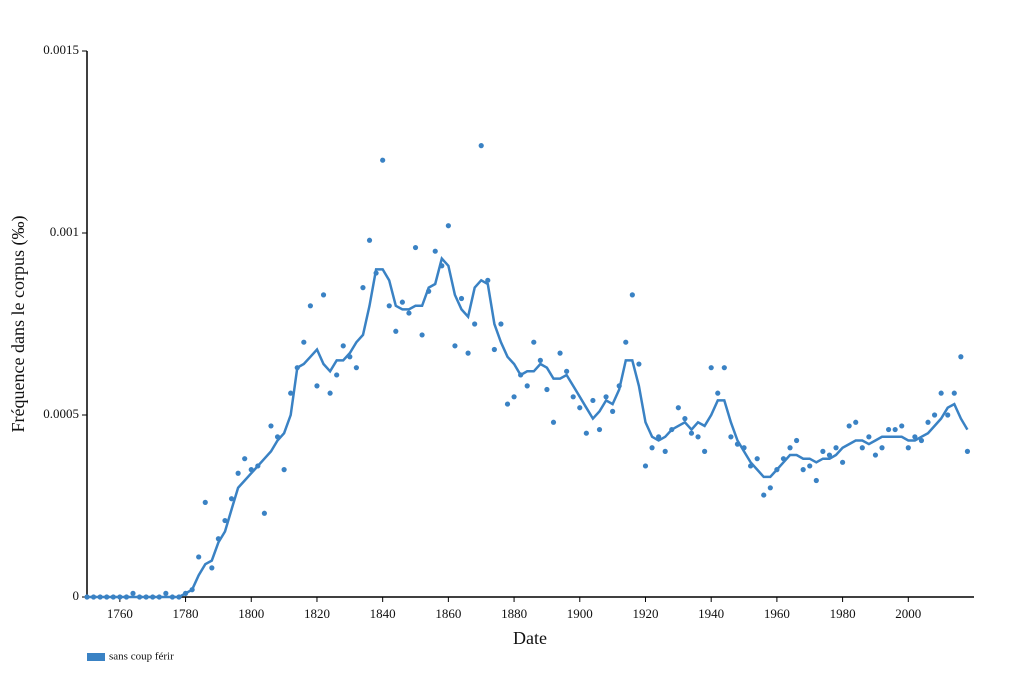 Image resolution: width=1024 pixels, height=683 pixels. I want to click on y-tick-label: 0.0005, so click(61, 413).